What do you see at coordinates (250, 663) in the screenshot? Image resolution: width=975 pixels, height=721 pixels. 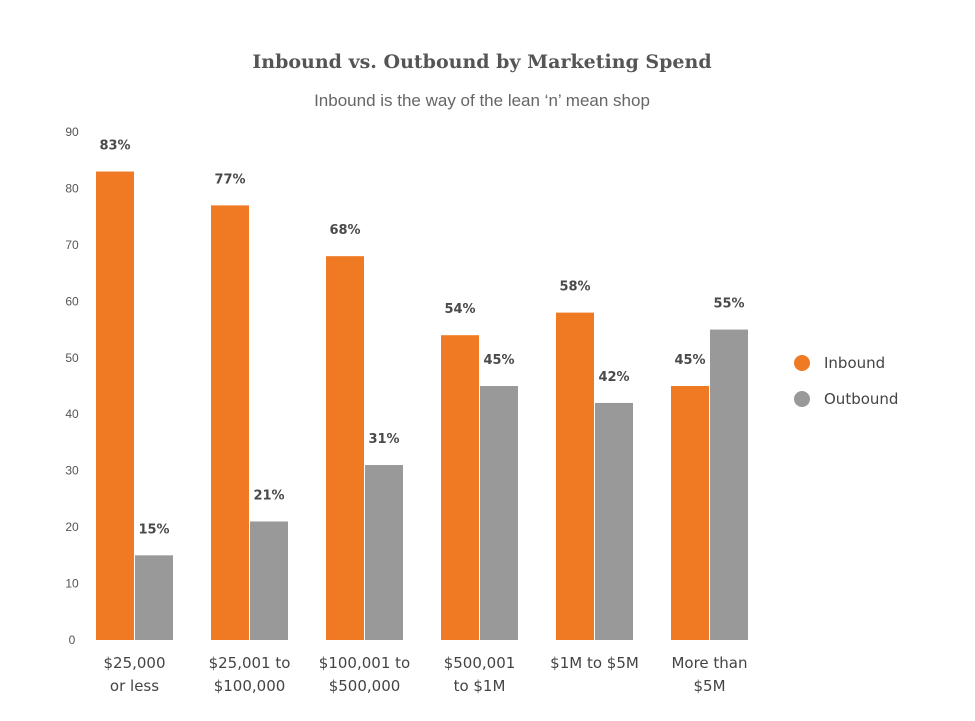 I see `x-tick-label: $25,001 to` at bounding box center [250, 663].